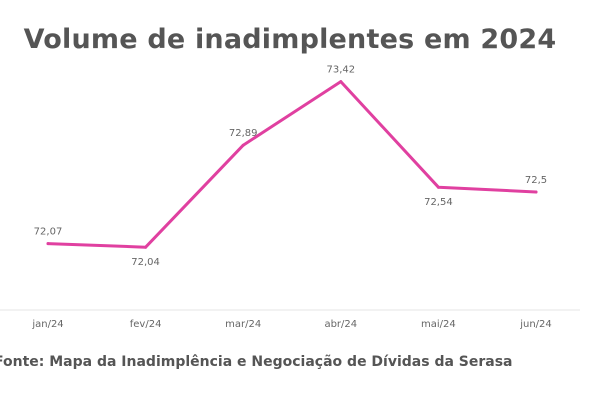 This screenshot has height=400, width=600. What do you see at coordinates (48, 232) in the screenshot?
I see `data-label: 72,07` at bounding box center [48, 232].